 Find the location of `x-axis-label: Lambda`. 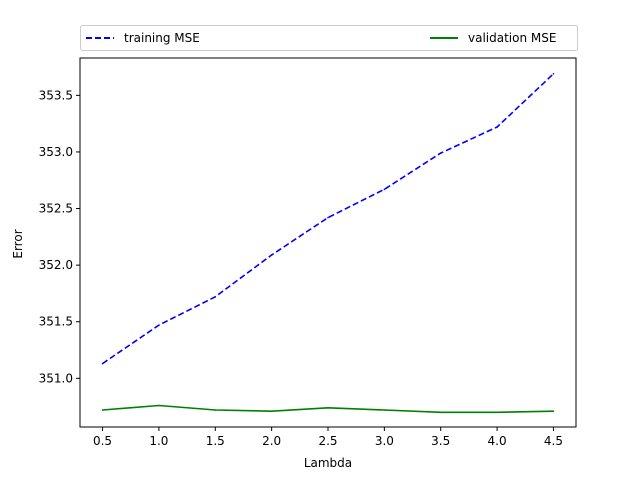

x-axis-label: Lambda is located at coordinates (328, 463).